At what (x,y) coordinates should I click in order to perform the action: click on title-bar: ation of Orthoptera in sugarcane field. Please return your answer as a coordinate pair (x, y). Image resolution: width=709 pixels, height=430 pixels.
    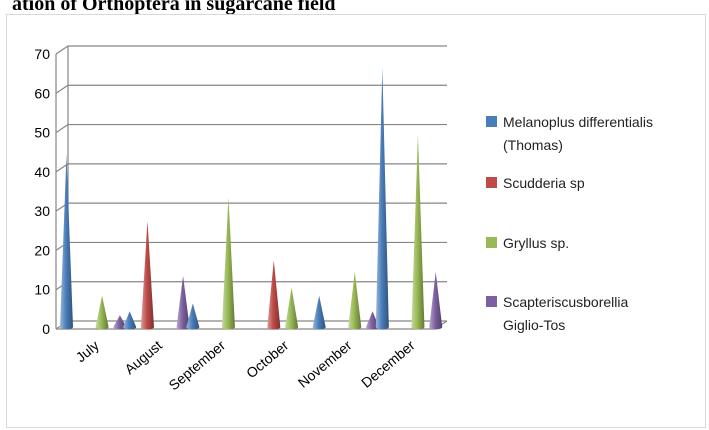
    Looking at the image, I should click on (230, 9).